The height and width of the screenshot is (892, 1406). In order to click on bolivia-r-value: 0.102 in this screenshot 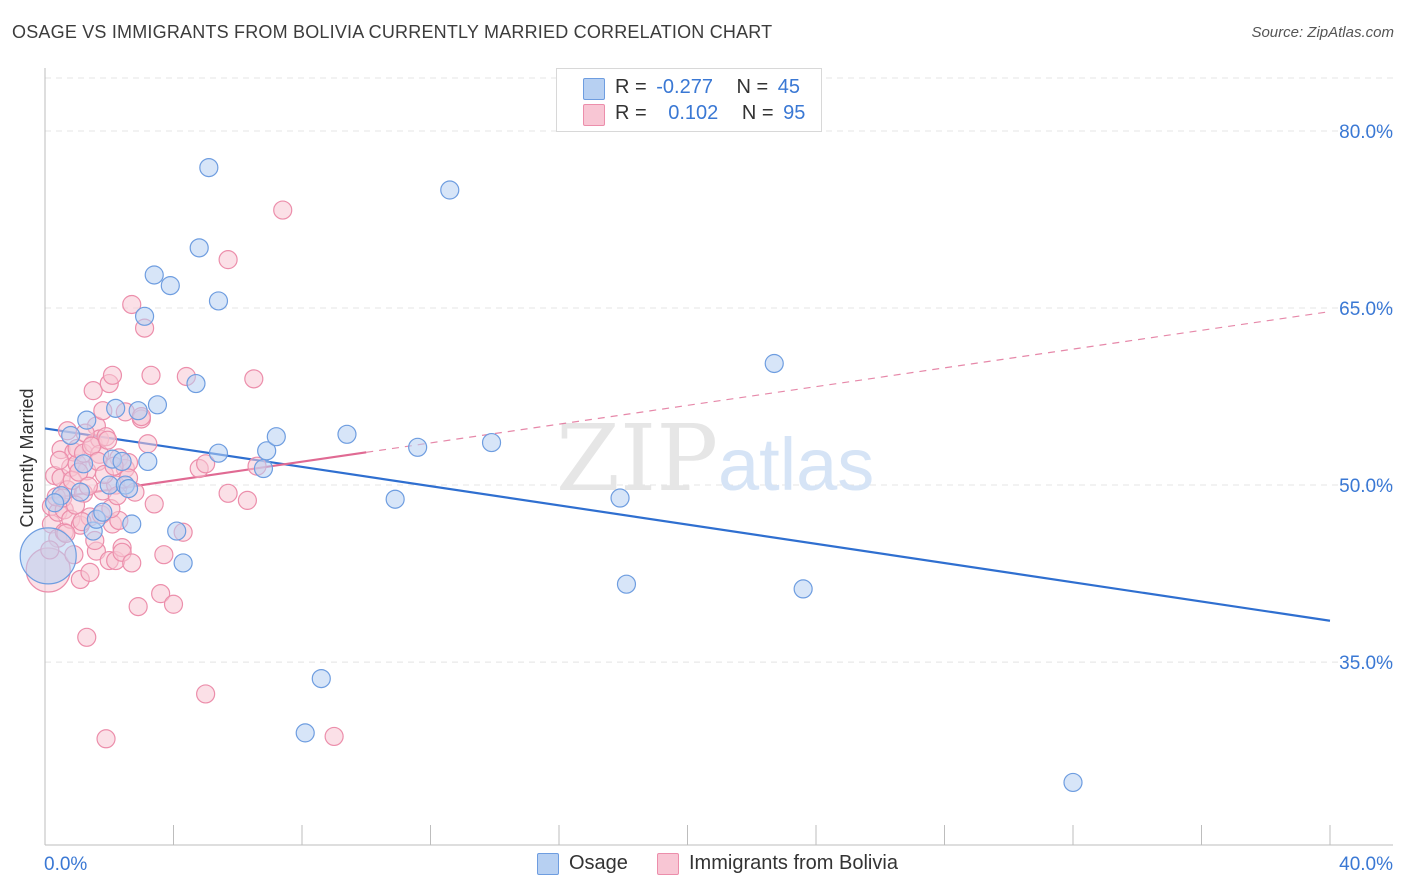, I will do `click(693, 113)`.